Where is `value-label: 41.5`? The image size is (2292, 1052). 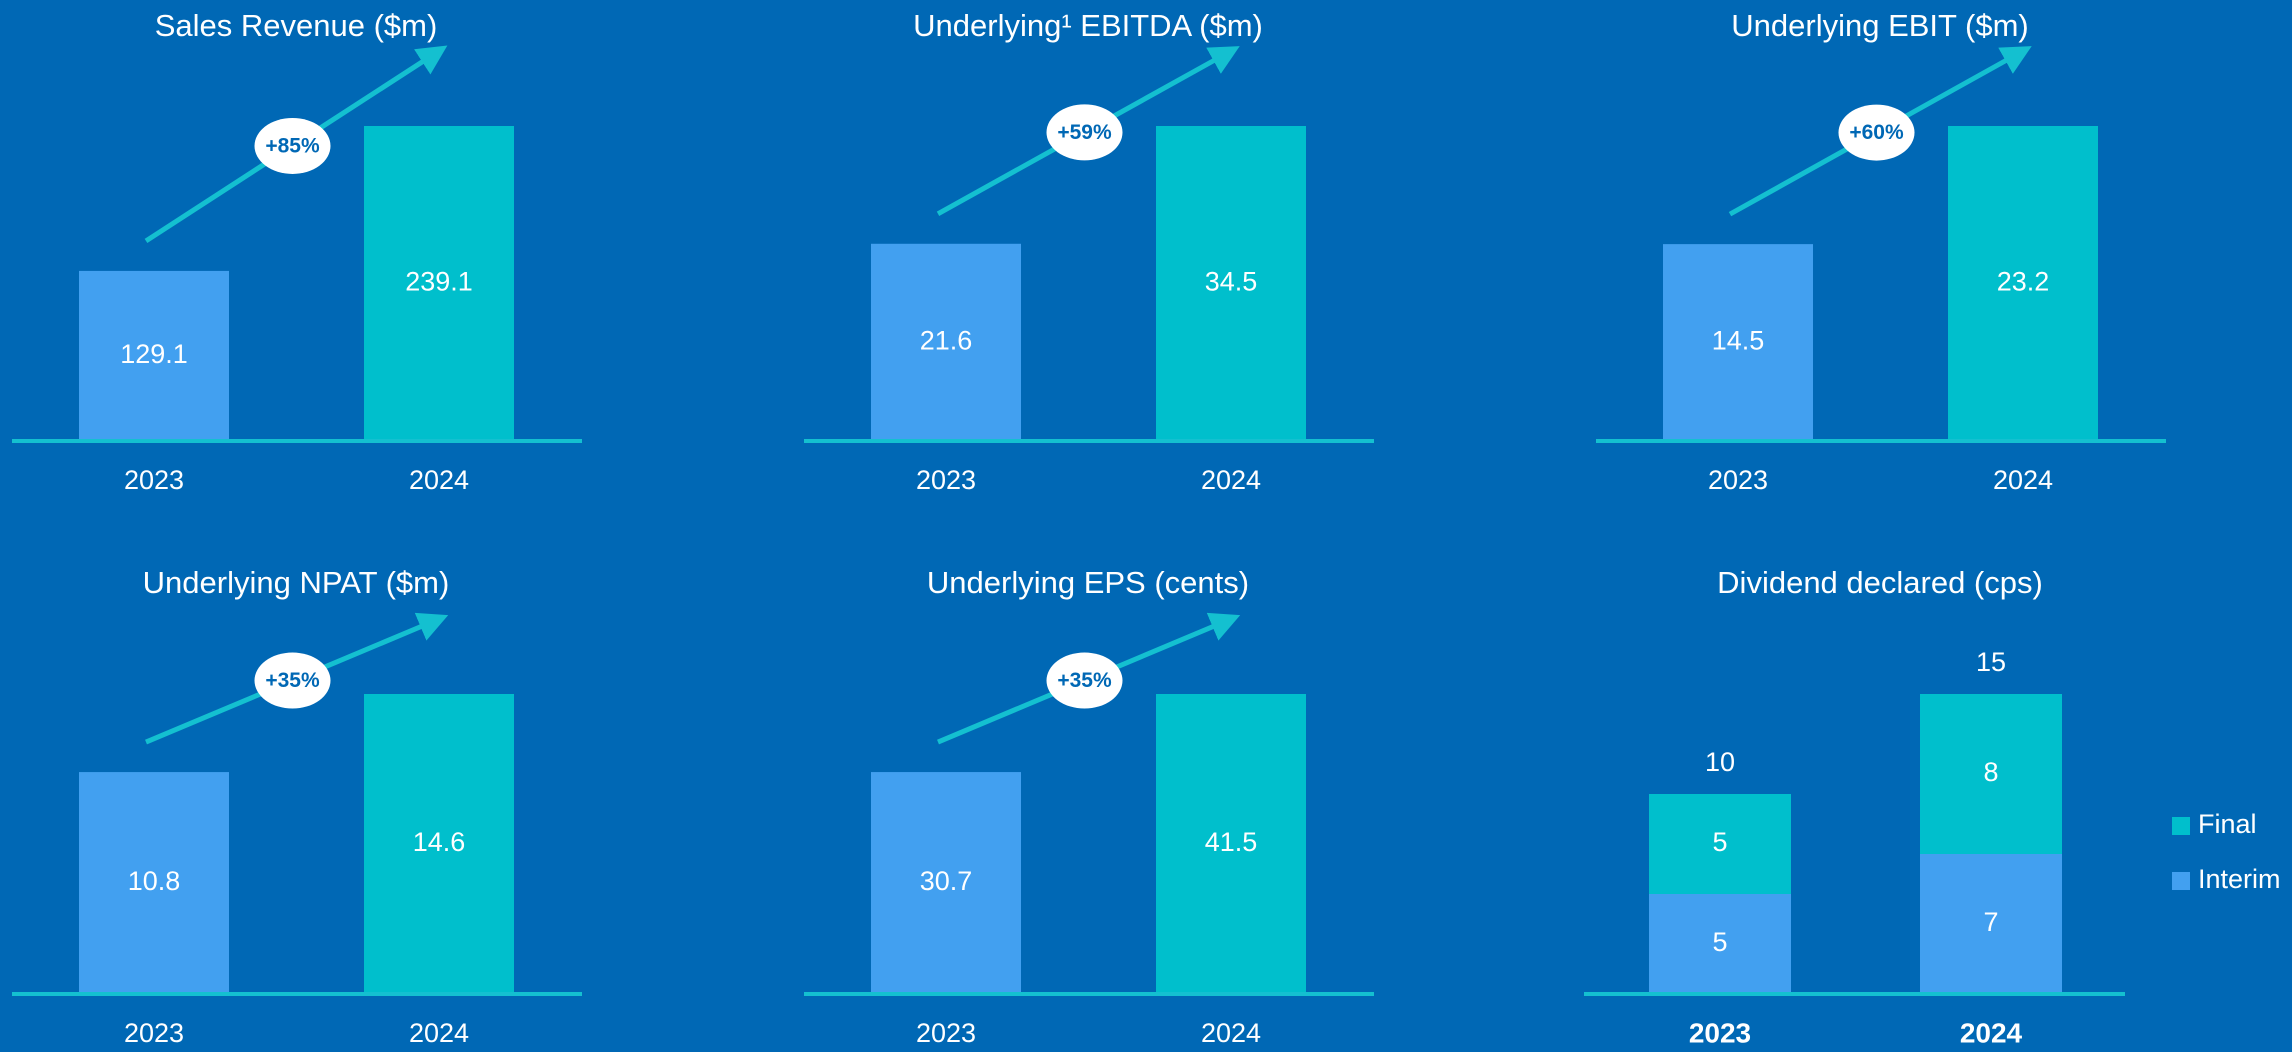 value-label: 41.5 is located at coordinates (1231, 842).